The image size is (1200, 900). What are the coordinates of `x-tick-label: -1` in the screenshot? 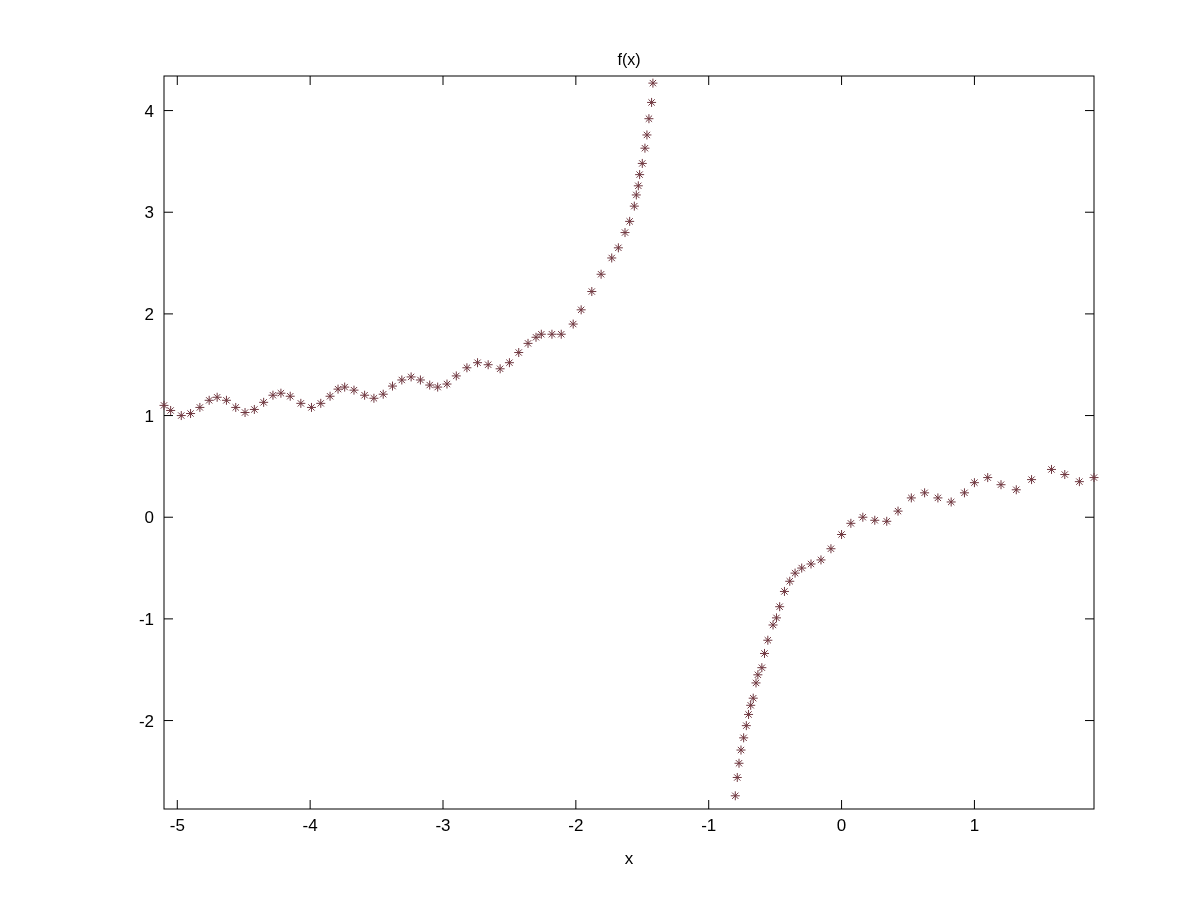 It's located at (709, 825).